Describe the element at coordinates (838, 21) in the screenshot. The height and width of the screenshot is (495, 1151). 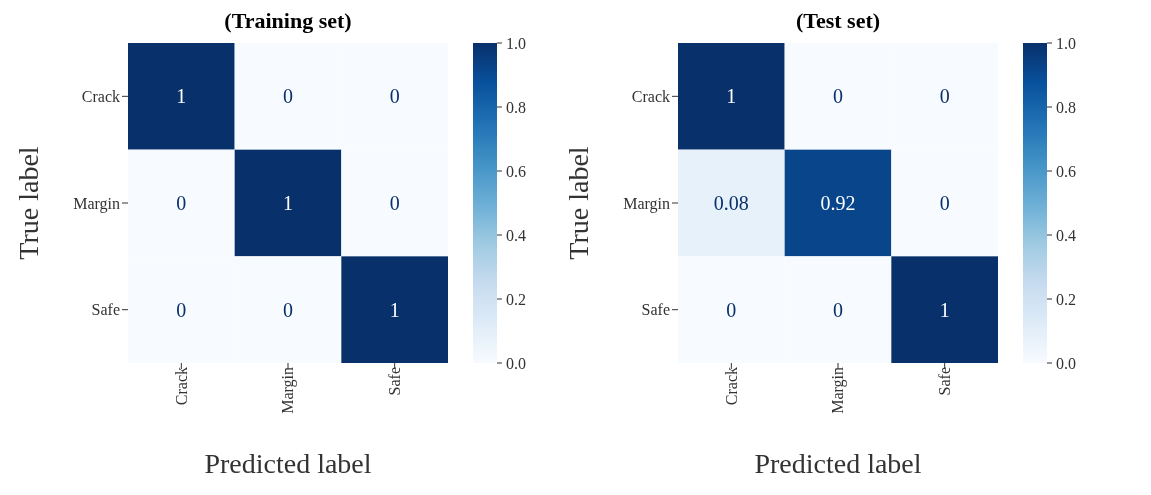
I see `chart-title: (Test set)` at that location.